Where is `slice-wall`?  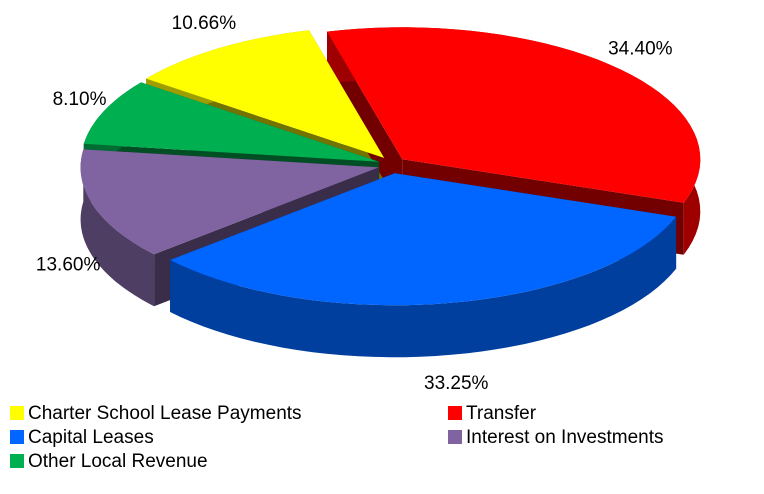
slice-wall is located at coordinates (117, 228).